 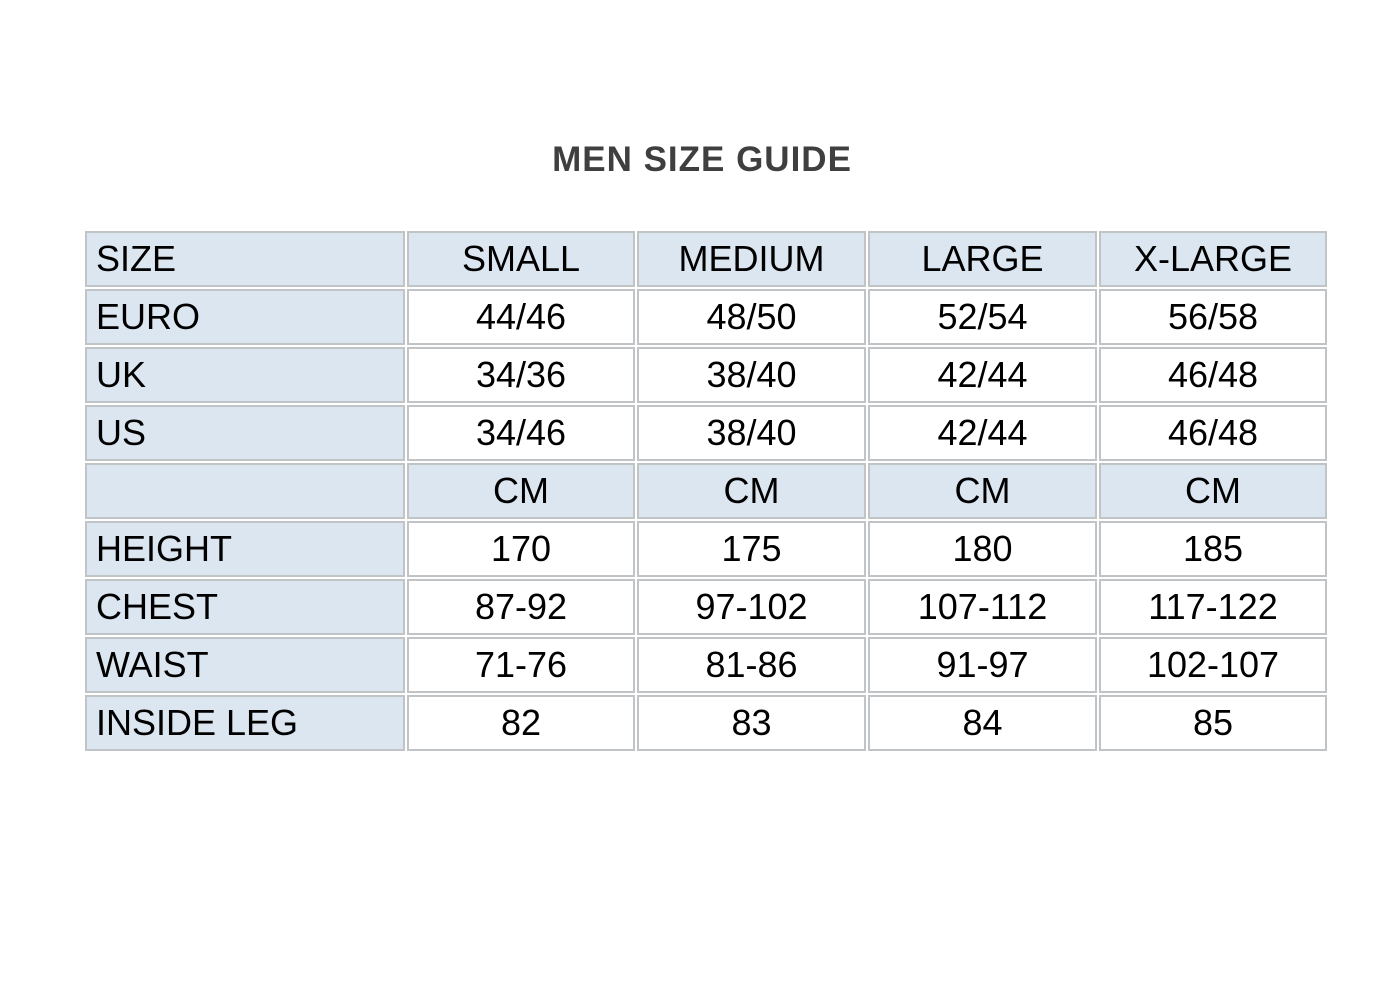 I want to click on data-cell: 175, so click(x=751, y=549).